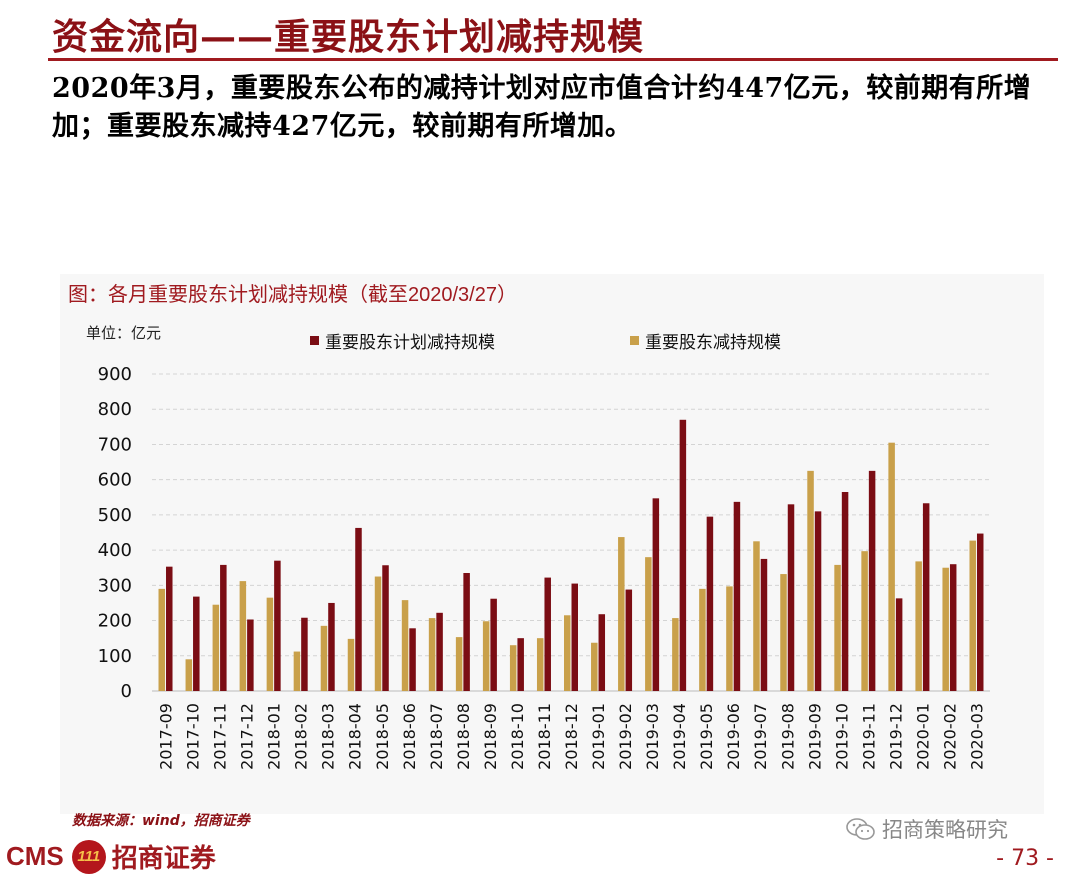 The height and width of the screenshot is (876, 1080). Describe the element at coordinates (163, 858) in the screenshot. I see `brand-name: 招商证券` at that location.